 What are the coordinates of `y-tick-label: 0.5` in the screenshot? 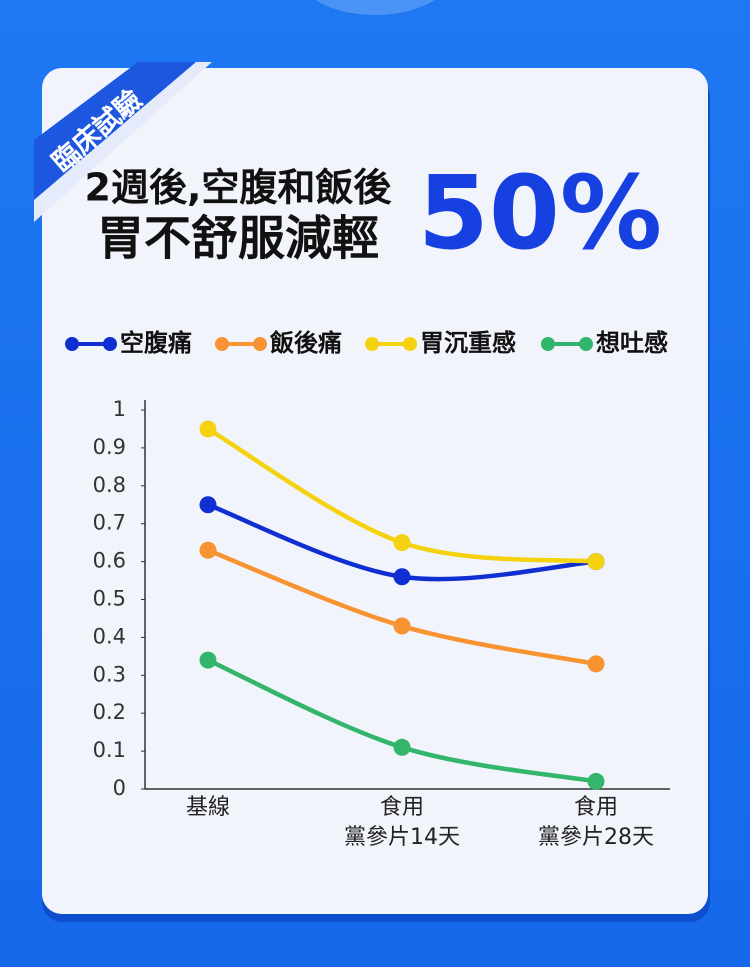 It's located at (109, 599).